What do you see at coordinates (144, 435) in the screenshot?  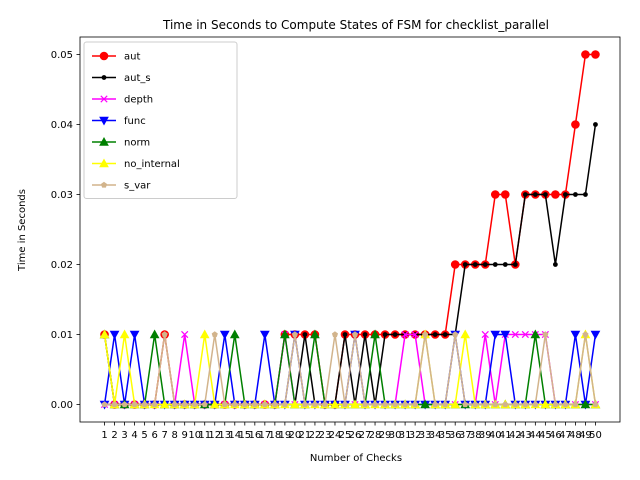 I see `x-tick-label: 5` at bounding box center [144, 435].